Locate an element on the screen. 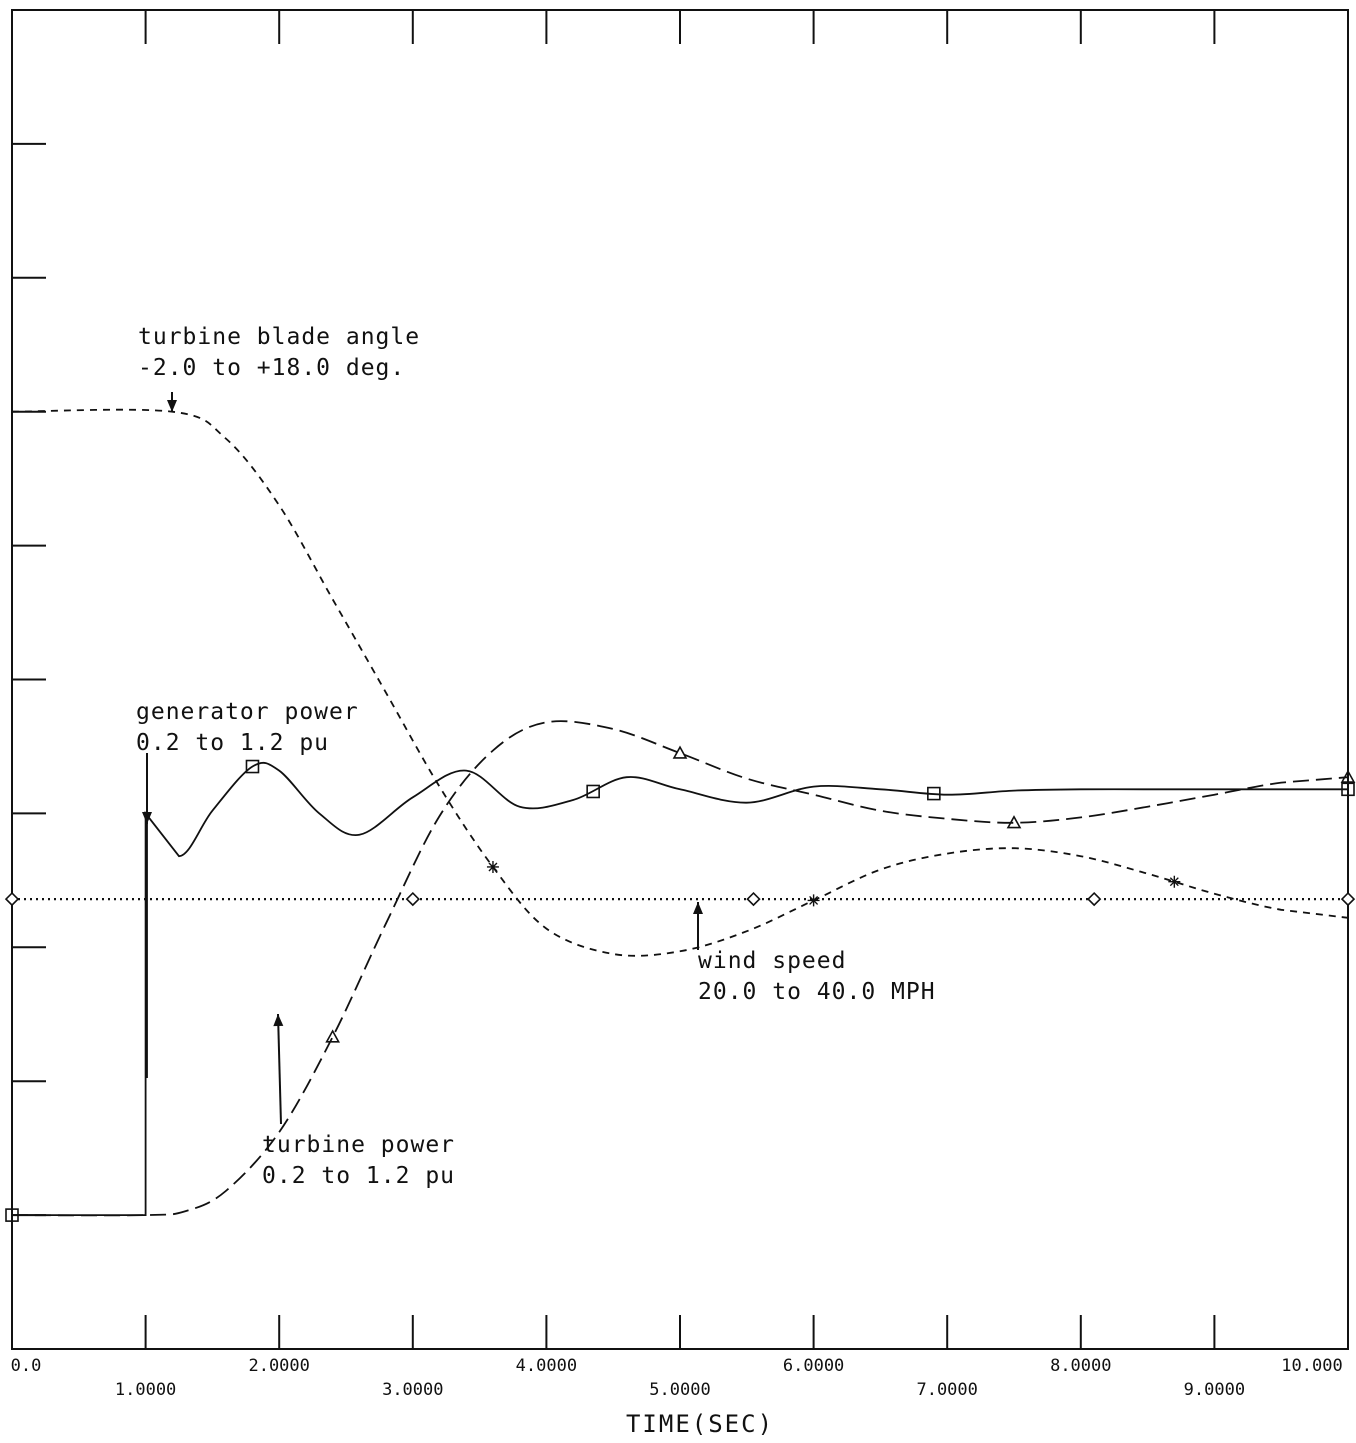 The image size is (1356, 1443). annotation-turbine-power: turbine power 0.2 to 1.2 pu is located at coordinates (358, 1161).